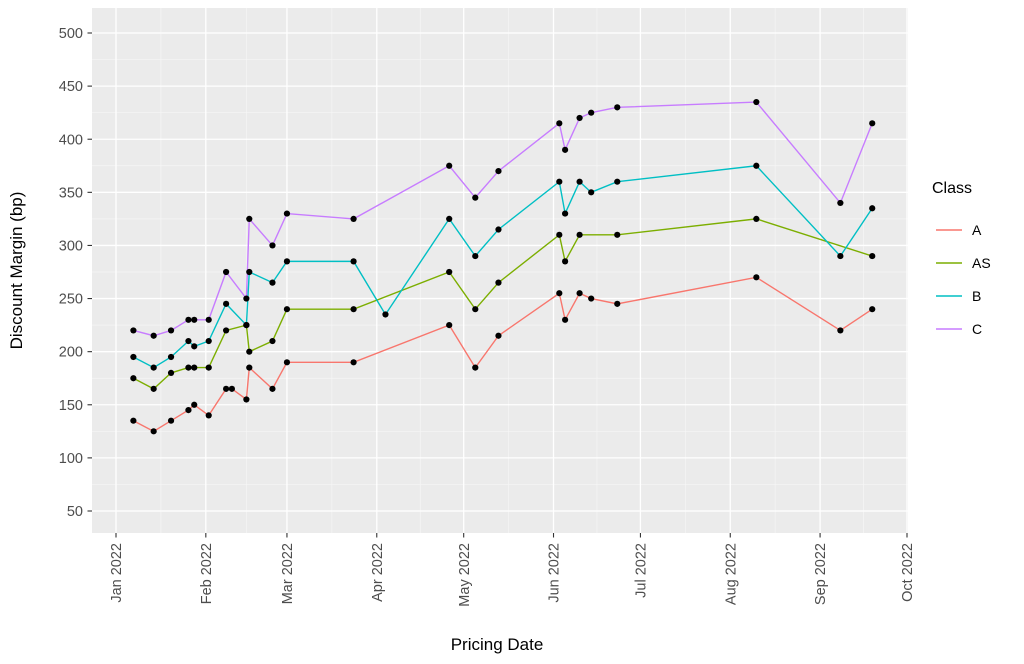  Describe the element at coordinates (963, 263) in the screenshot. I see `legend-item-AS: AS` at that location.